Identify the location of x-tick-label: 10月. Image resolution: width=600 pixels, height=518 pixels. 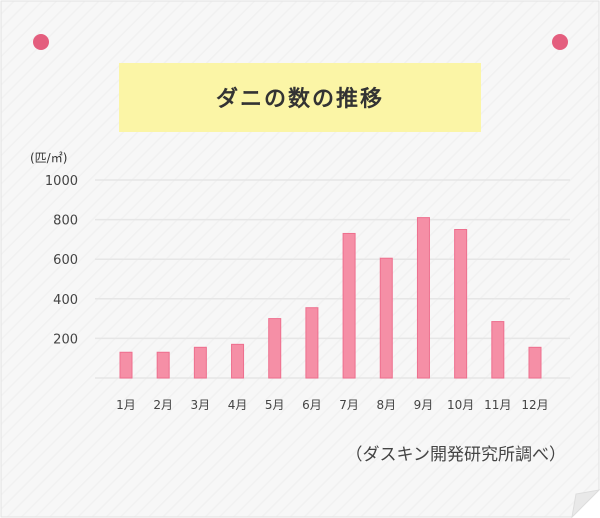
(460, 405).